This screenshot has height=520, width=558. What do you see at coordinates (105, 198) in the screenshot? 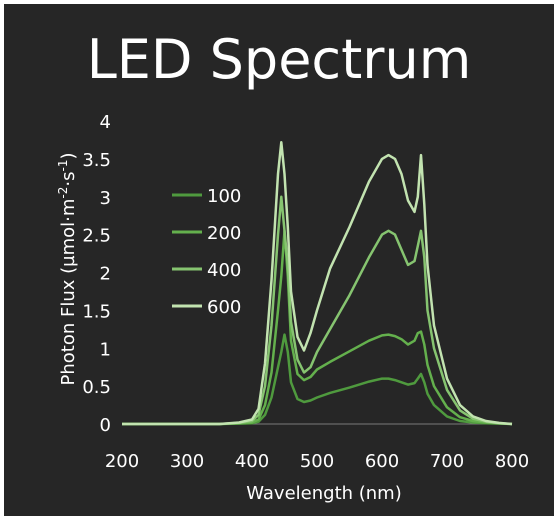
I see `y-tick-label: 3` at bounding box center [105, 198].